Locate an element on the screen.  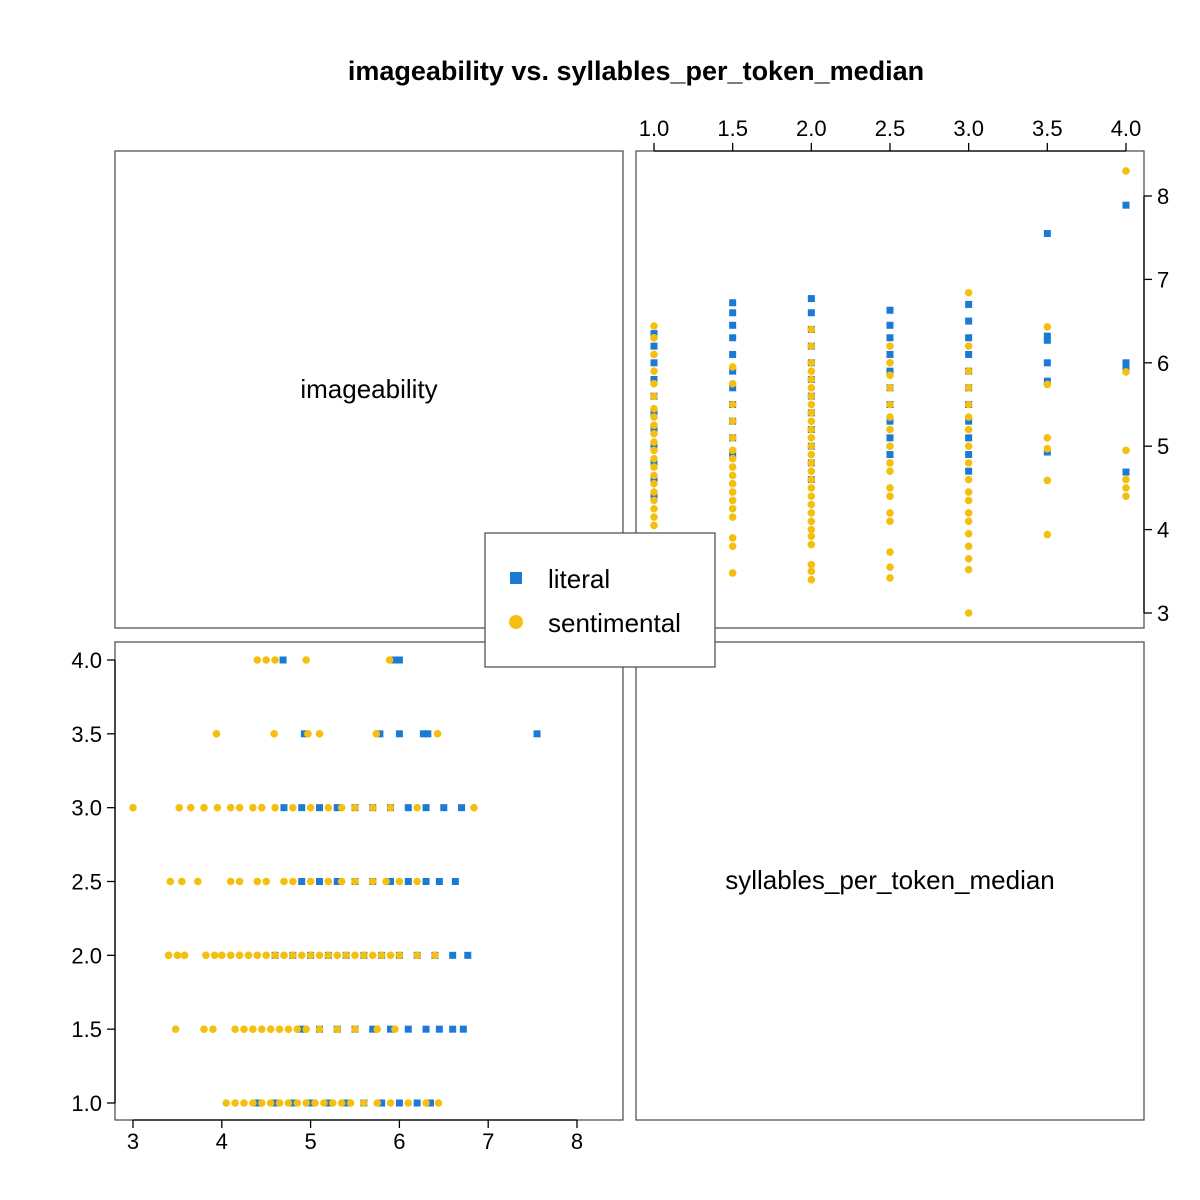
top-axis-syllables: 1.0 1.5 2.0 2.5 3.0 3.5 4.0 is located at coordinates (890, 134).